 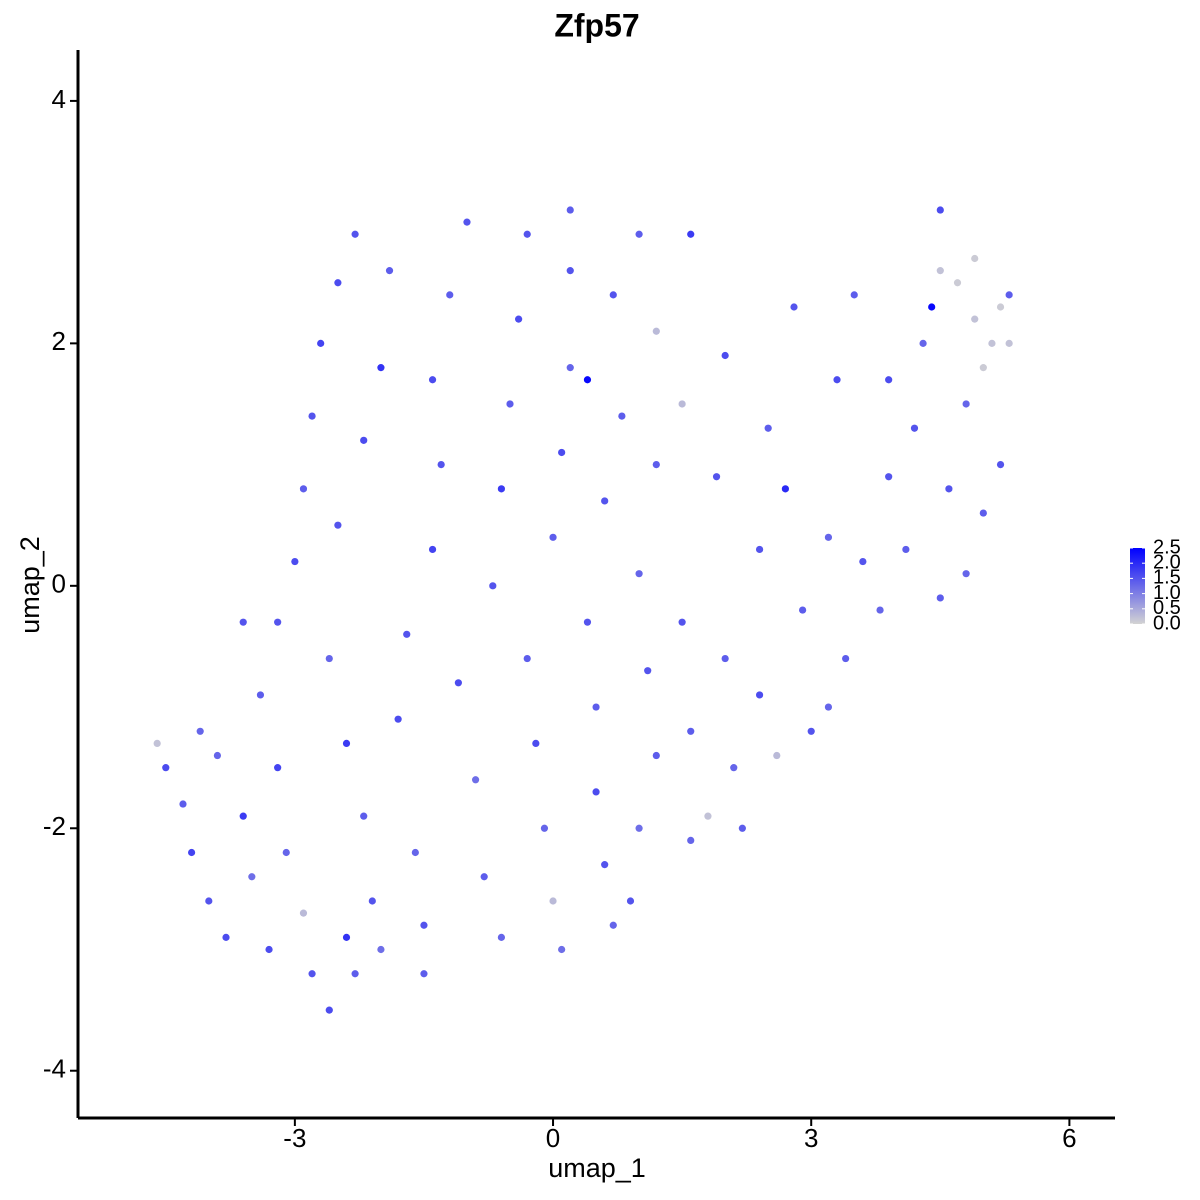 I want to click on colorbar, so click(x=1137, y=586).